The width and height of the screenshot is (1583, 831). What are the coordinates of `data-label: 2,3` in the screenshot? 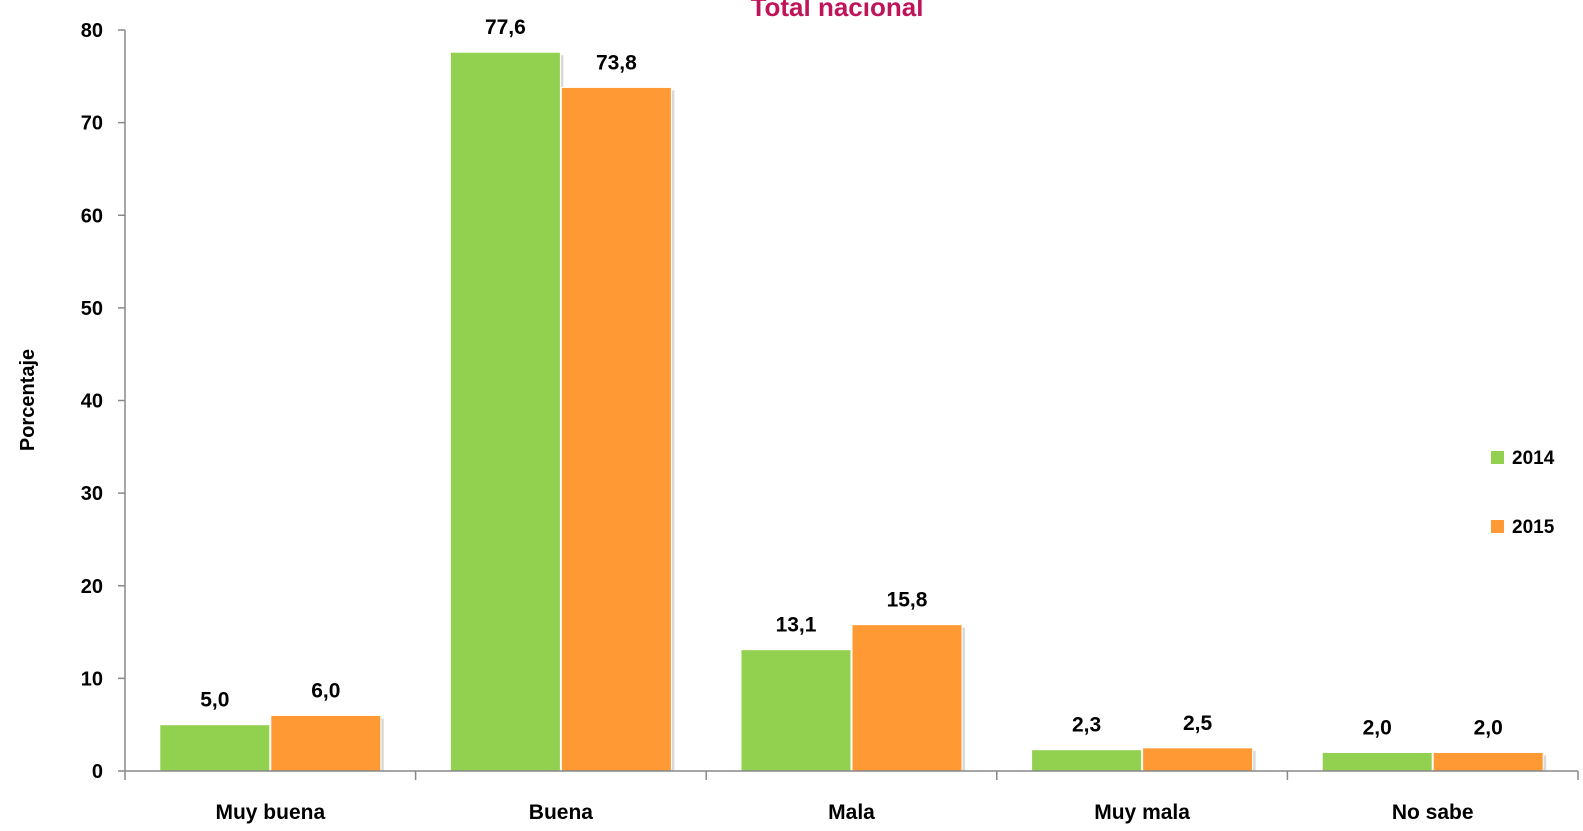 It's located at (1086, 725).